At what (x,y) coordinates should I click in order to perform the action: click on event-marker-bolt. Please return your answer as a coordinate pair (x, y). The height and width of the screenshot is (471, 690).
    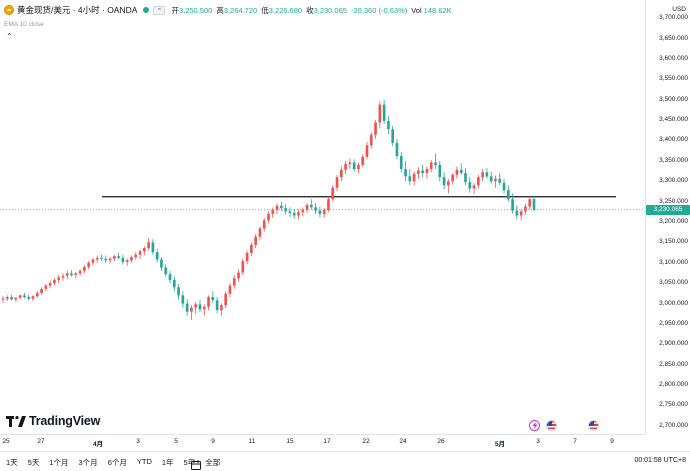
    Looking at the image, I should click on (534, 425).